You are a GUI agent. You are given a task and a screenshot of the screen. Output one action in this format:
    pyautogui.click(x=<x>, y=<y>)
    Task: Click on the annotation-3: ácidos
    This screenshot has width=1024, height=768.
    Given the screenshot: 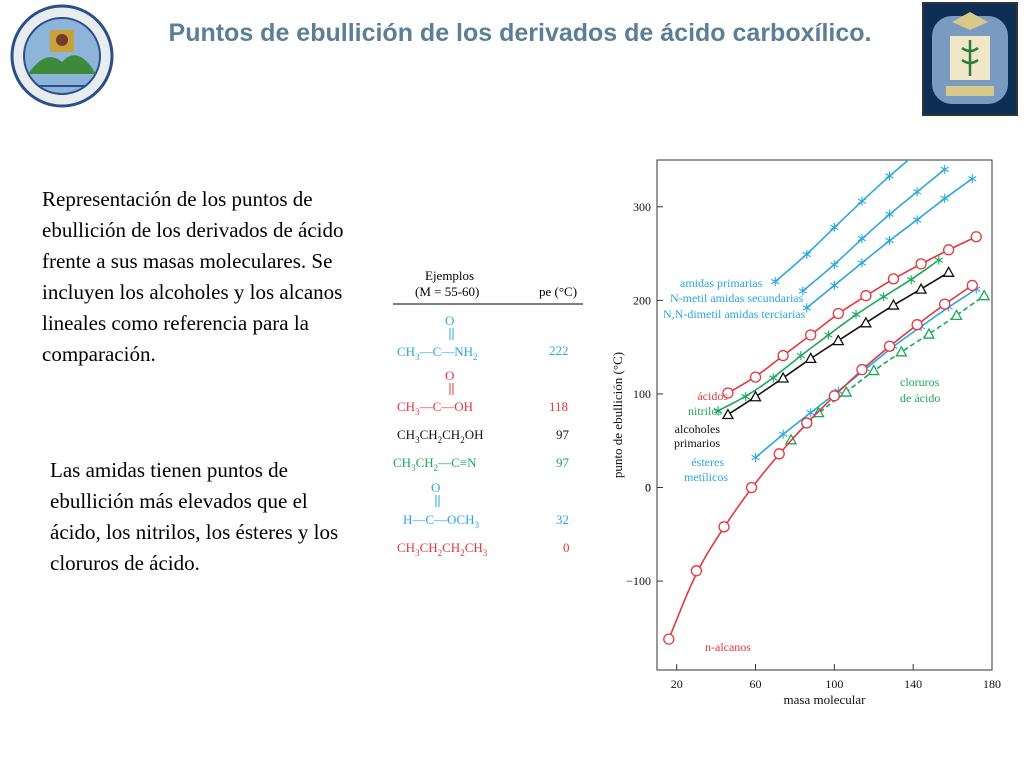 What is the action you would take?
    pyautogui.click(x=712, y=396)
    